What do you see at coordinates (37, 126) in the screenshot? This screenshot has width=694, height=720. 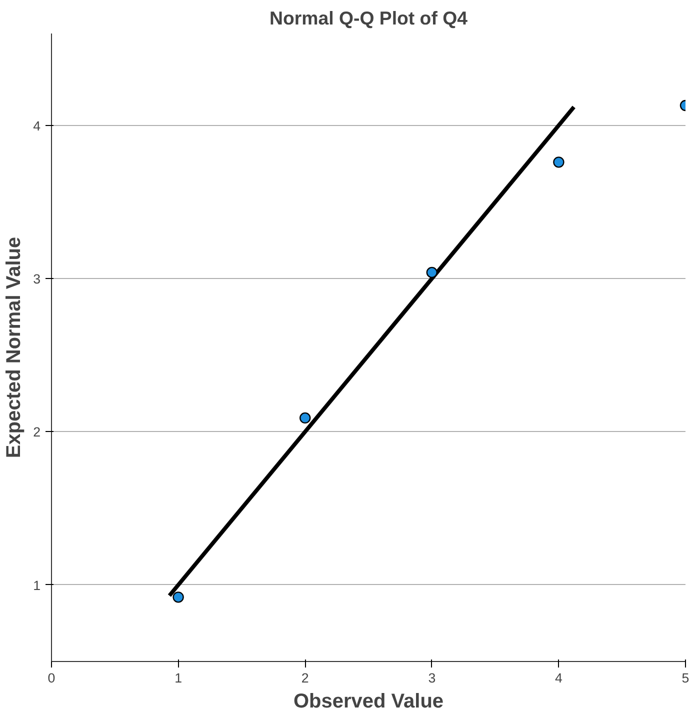 I see `y-tick-label: 4` at bounding box center [37, 126].